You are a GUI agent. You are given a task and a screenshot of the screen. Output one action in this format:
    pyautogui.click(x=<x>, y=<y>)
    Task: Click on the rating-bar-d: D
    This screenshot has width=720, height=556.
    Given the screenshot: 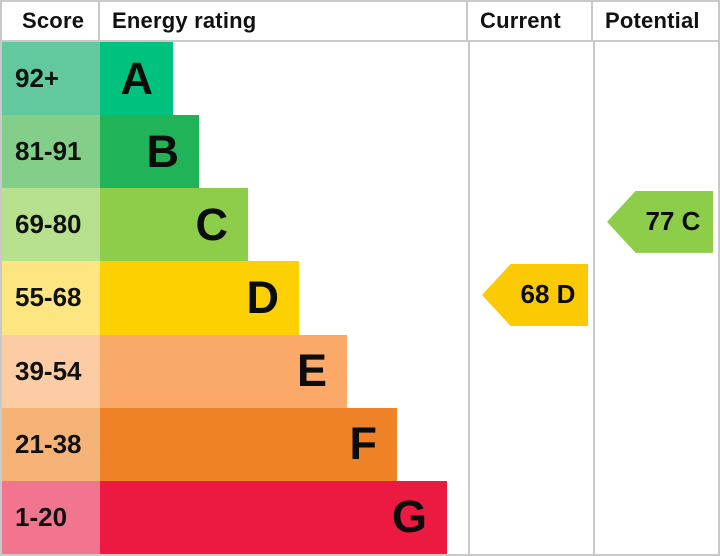 What is the action you would take?
    pyautogui.click(x=199, y=298)
    